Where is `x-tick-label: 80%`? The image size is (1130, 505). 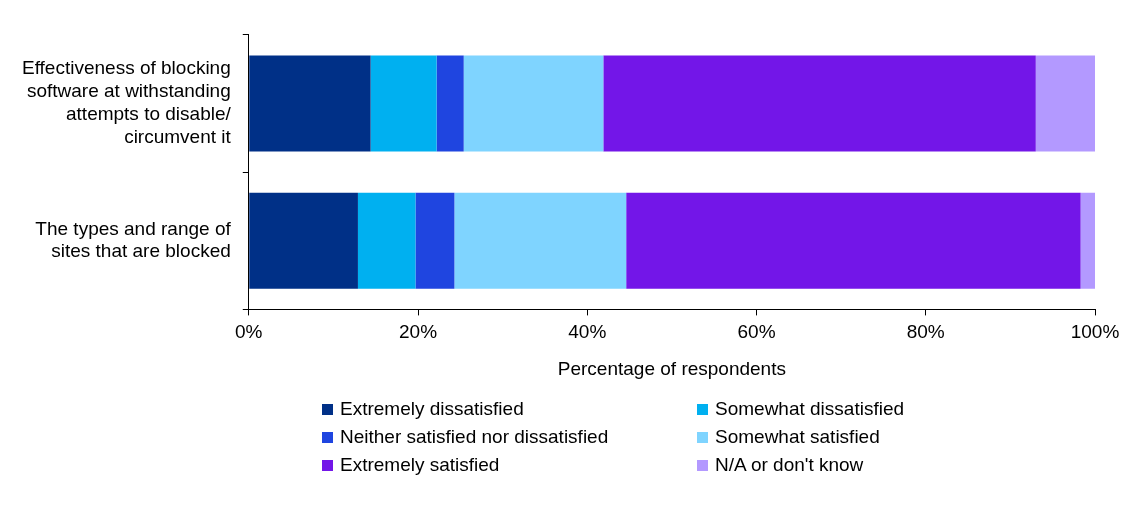 x-tick-label: 80% is located at coordinates (925, 332).